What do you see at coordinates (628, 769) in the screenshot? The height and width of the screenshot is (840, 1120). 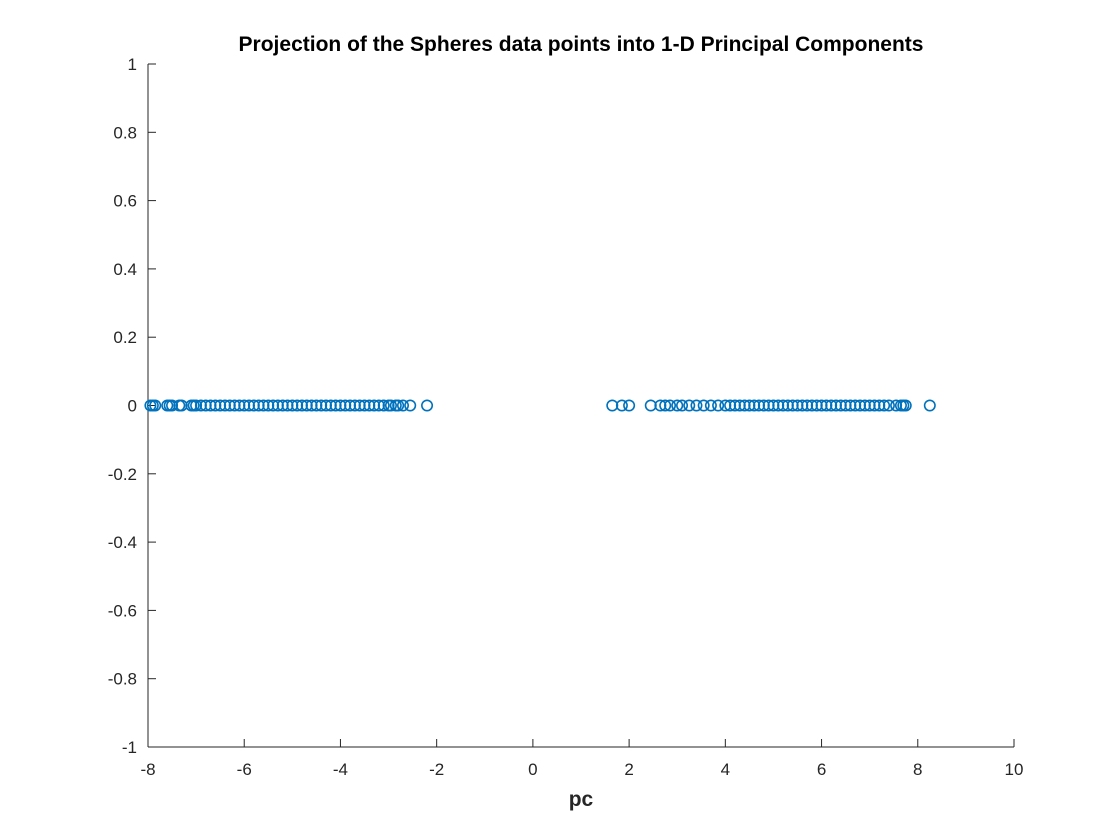 I see `x-tick-label: 2` at bounding box center [628, 769].